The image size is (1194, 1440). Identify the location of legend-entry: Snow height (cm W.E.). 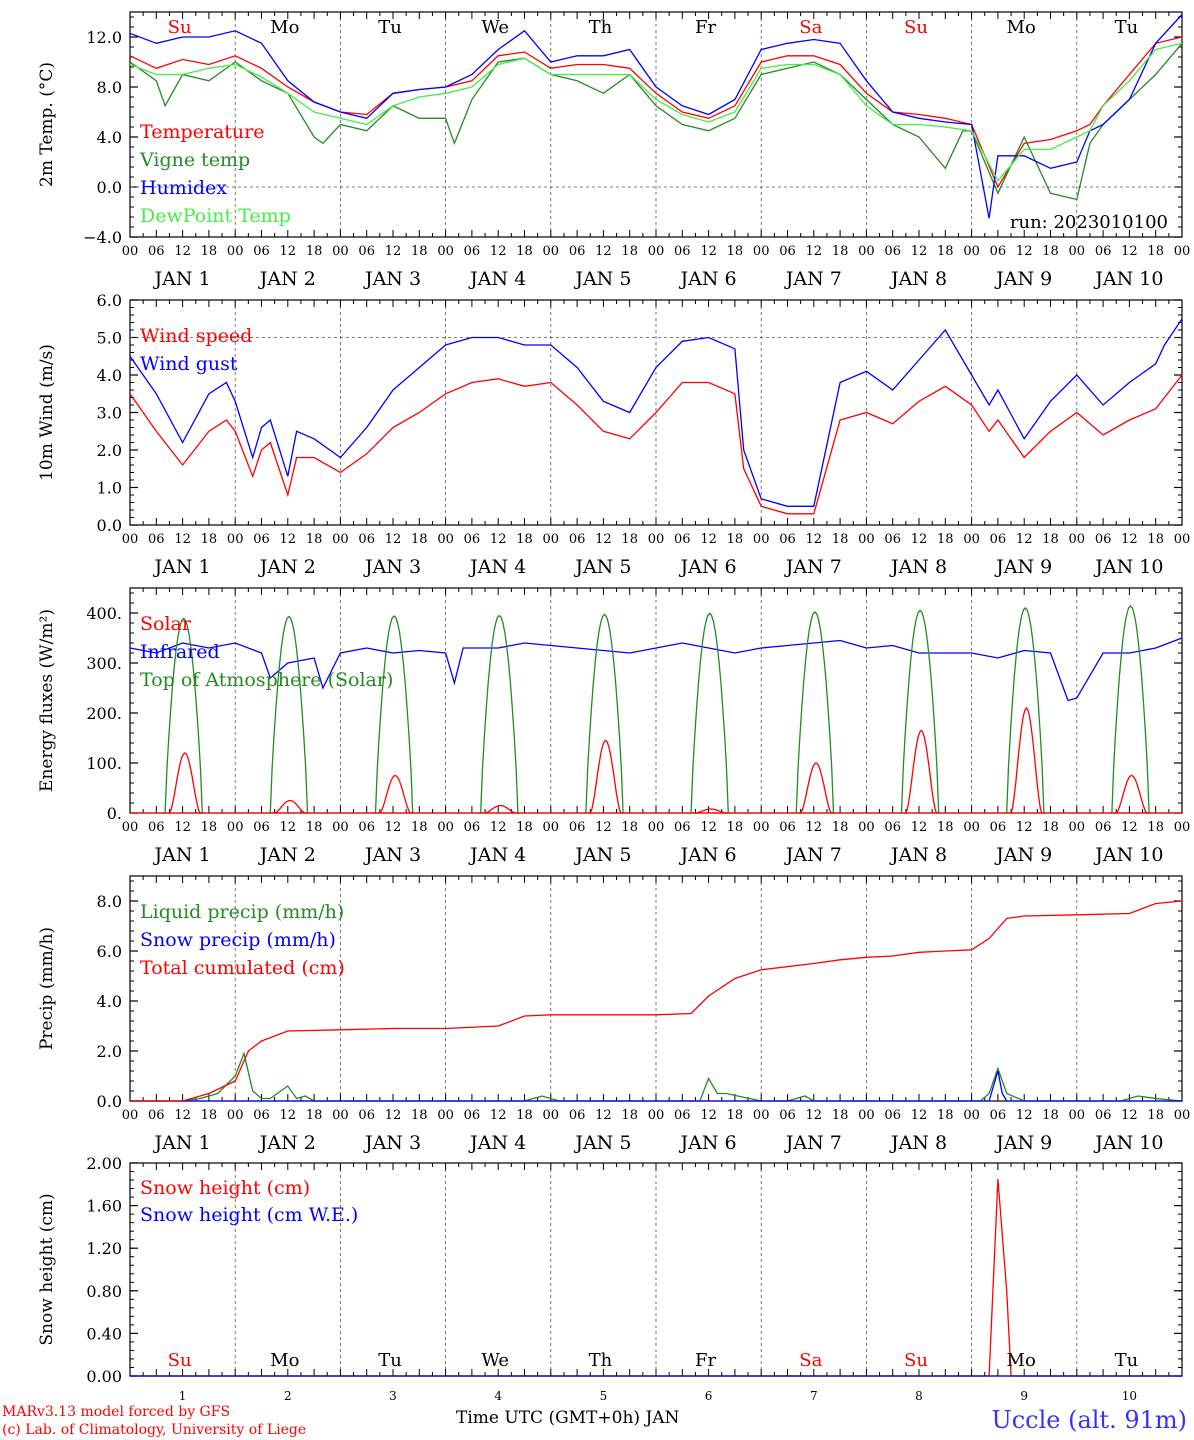
(249, 1215).